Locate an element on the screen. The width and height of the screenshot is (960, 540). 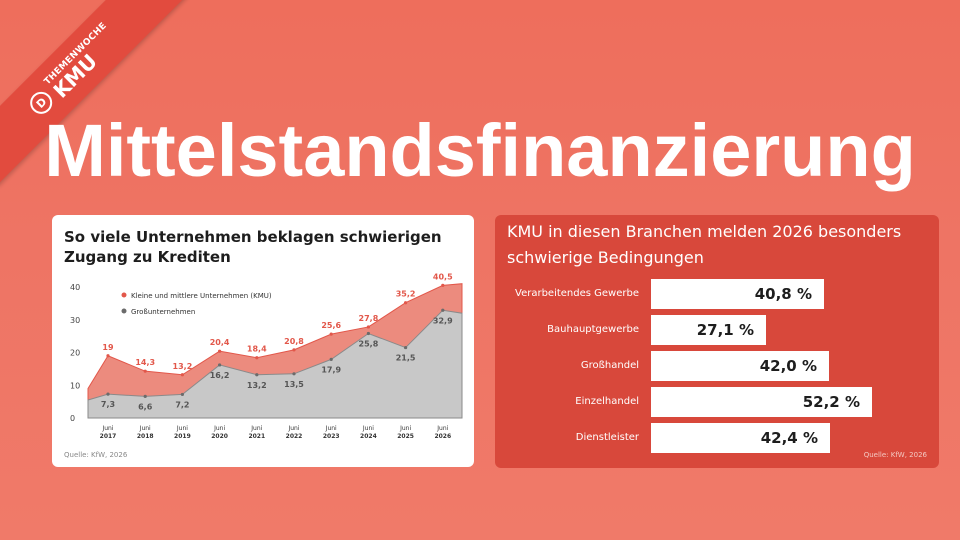
grossunternehmen-value-label: 13,2 is located at coordinates (257, 385).